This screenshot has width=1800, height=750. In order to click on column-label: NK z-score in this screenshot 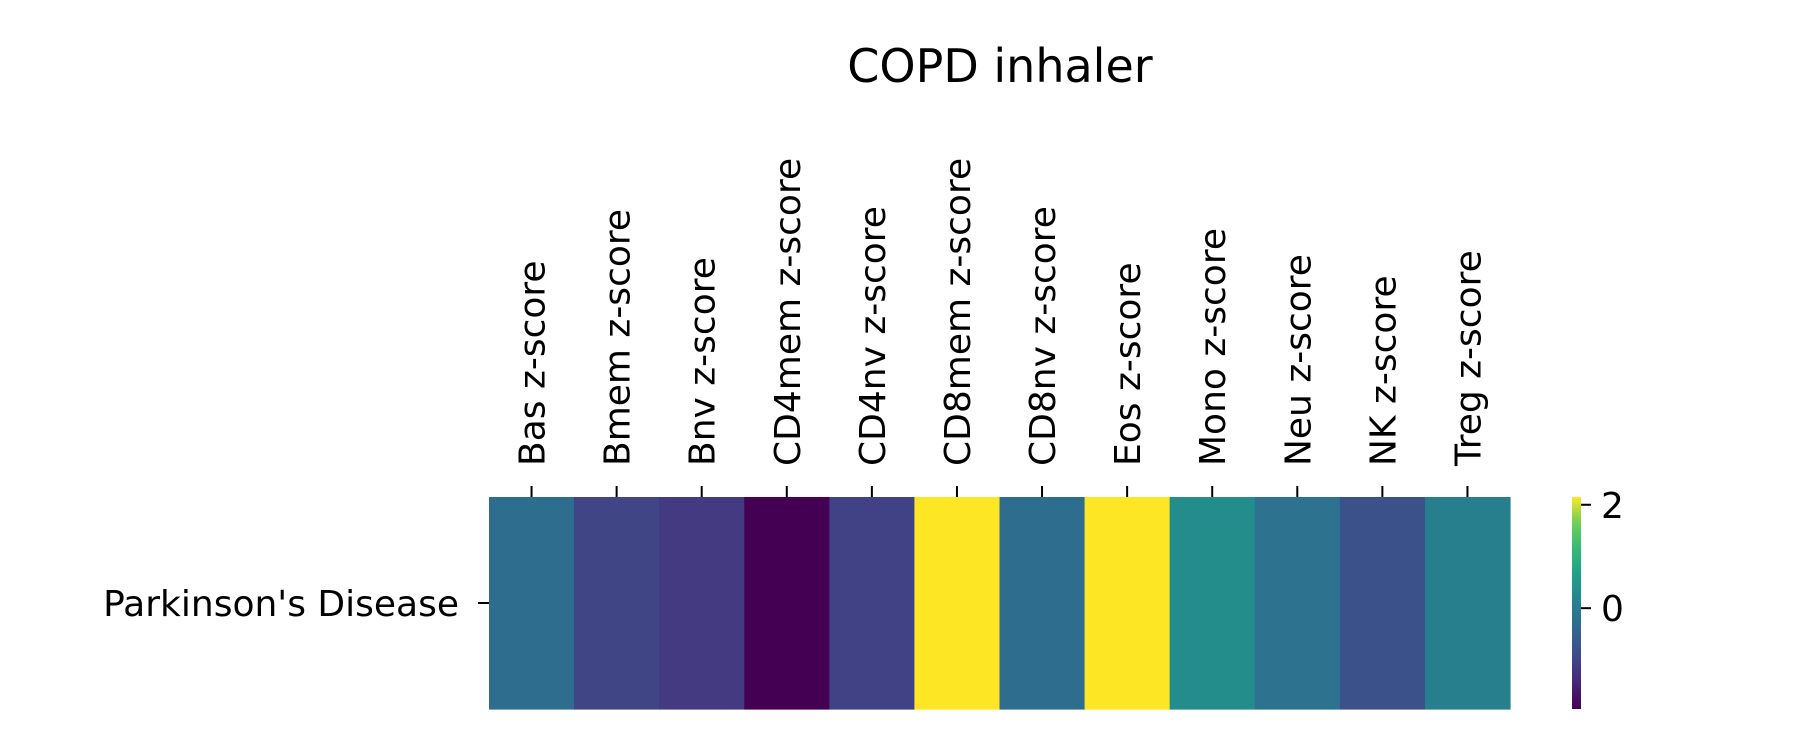, I will do `click(1383, 370)`.